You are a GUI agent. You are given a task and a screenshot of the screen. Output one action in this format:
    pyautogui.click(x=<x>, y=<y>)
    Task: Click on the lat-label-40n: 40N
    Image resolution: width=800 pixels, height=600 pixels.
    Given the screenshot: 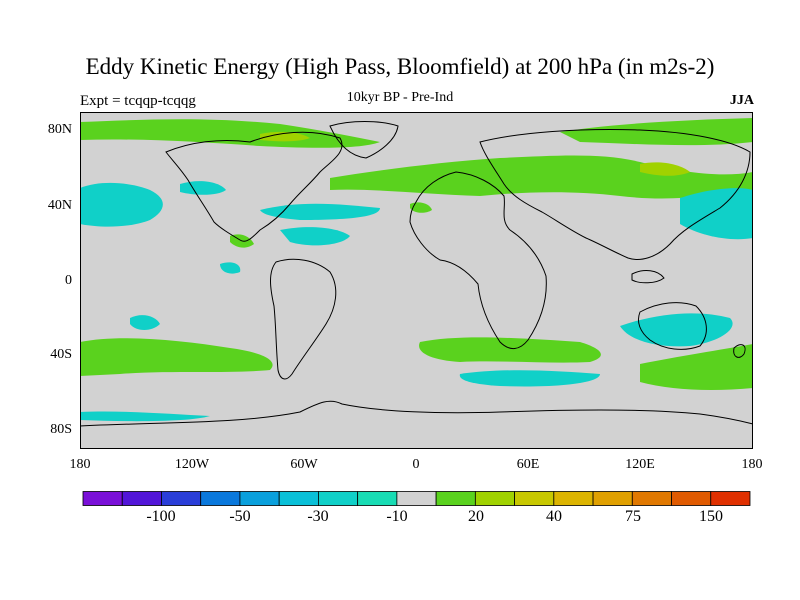 What is the action you would take?
    pyautogui.click(x=59, y=205)
    